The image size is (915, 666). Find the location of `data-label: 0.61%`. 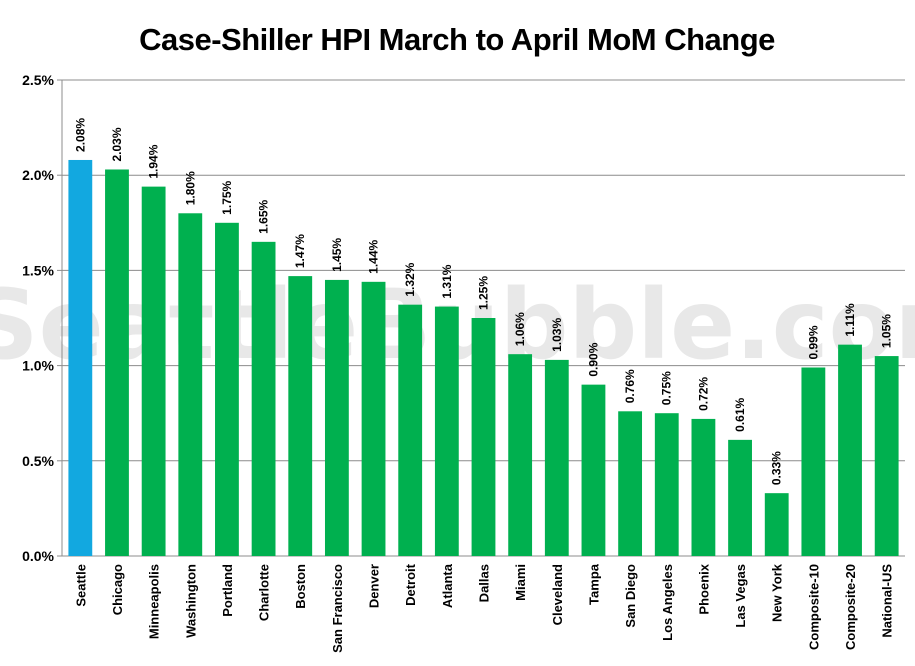

data-label: 0.61% is located at coordinates (740, 415).